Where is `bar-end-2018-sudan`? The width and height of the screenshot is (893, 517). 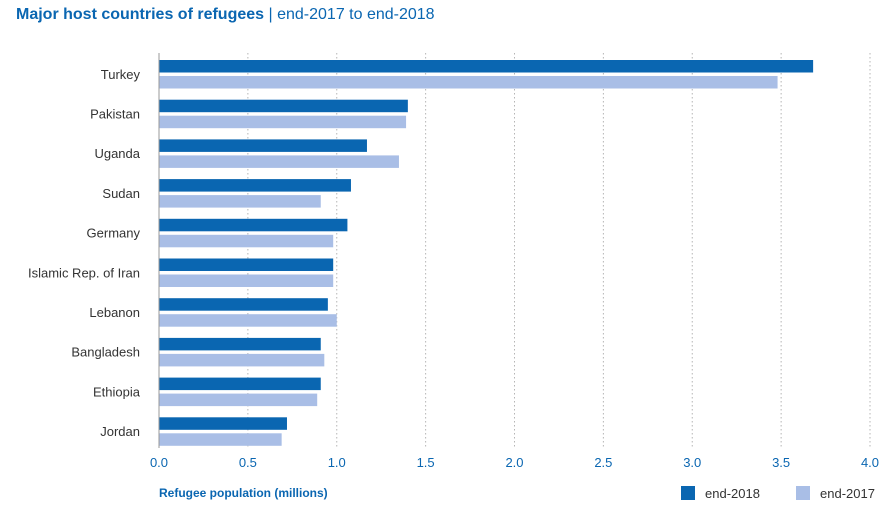 bar-end-2018-sudan is located at coordinates (255, 185).